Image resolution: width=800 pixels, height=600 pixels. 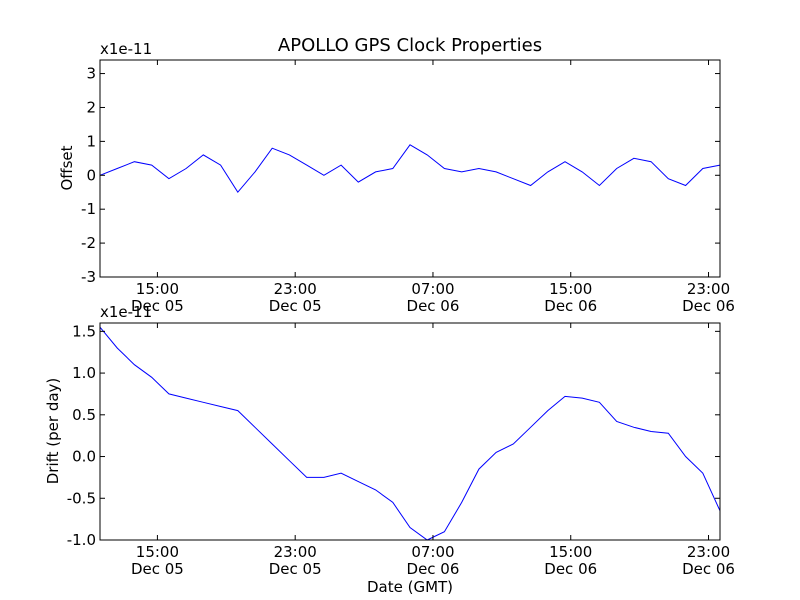 What do you see at coordinates (91, 141) in the screenshot?
I see `offset-y-tick-label: 1` at bounding box center [91, 141].